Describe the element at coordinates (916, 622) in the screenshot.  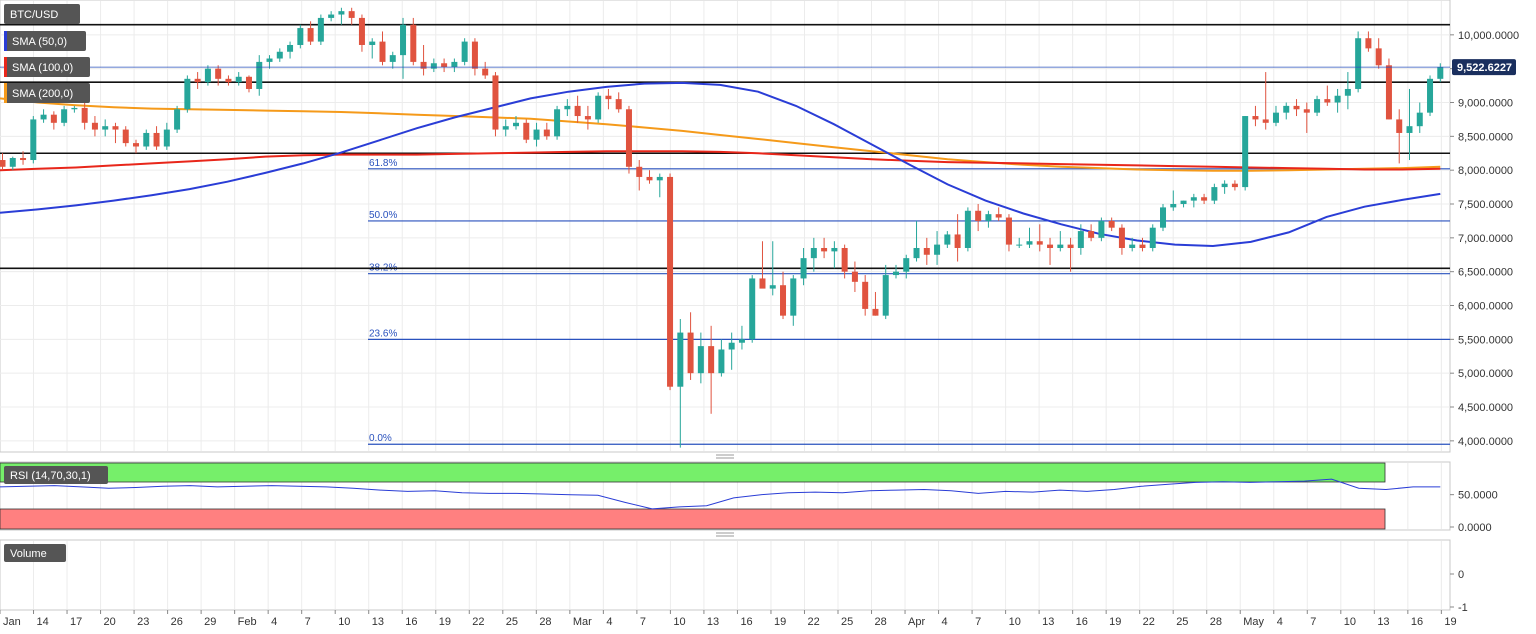
I see `time-label: Apr` at that location.